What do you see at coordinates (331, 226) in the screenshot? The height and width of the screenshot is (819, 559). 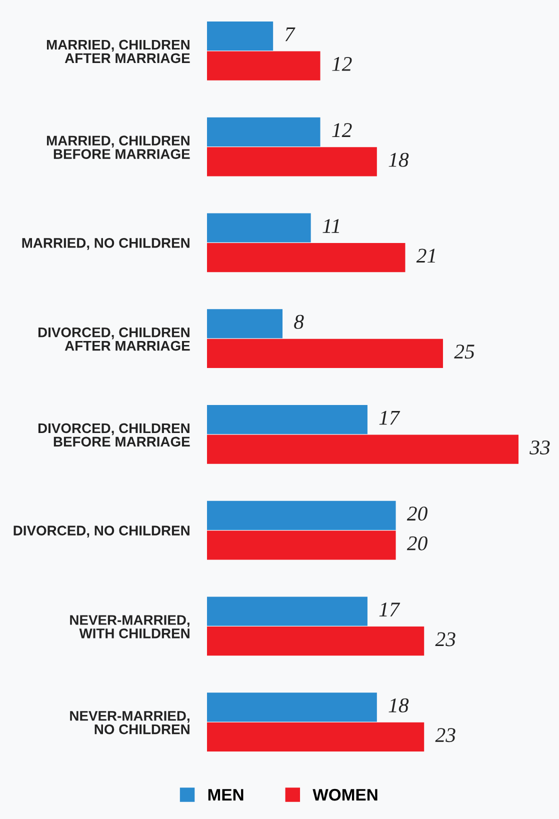 I see `data-label: 11` at bounding box center [331, 226].